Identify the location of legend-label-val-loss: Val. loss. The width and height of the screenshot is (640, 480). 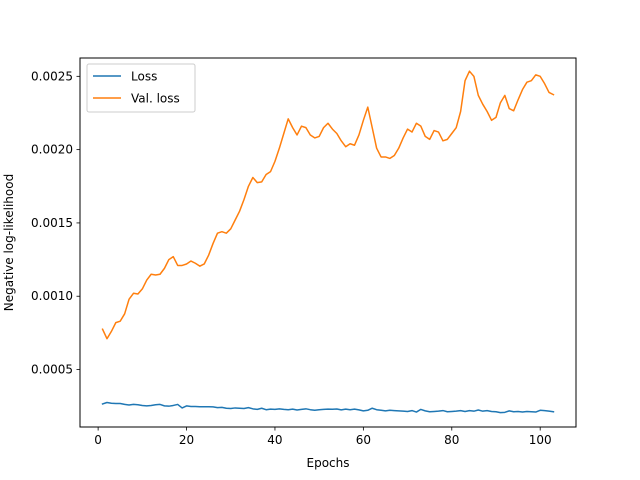
(155, 99).